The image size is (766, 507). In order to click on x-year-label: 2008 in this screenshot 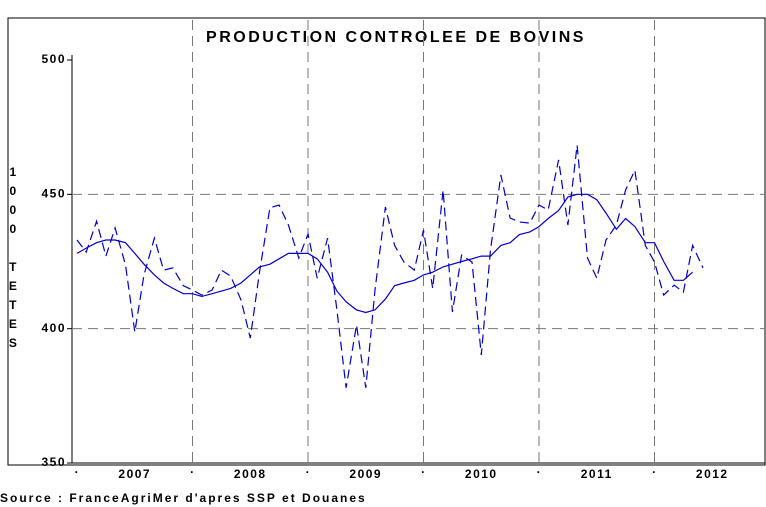, I will do `click(250, 474)`.